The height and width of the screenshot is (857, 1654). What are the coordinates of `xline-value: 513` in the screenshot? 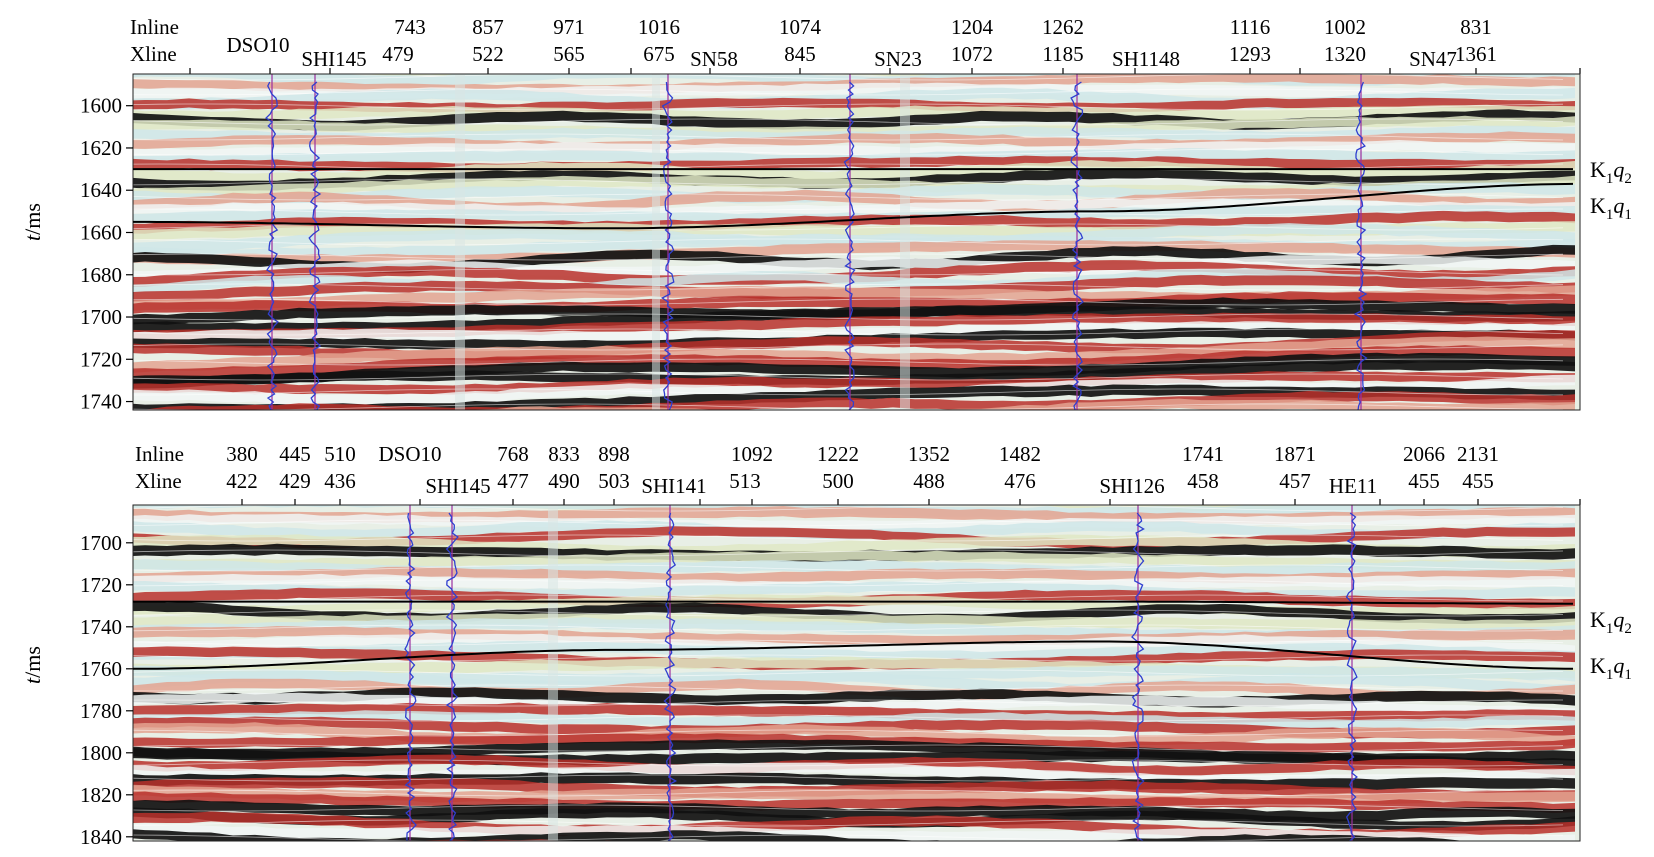 It's located at (745, 481).